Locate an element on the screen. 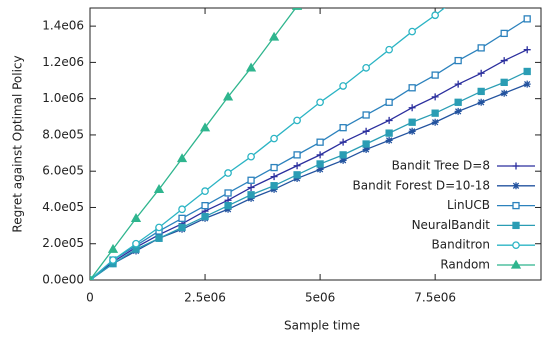 The height and width of the screenshot is (340, 547). y-tick-label: 0.0e00 is located at coordinates (63, 280).